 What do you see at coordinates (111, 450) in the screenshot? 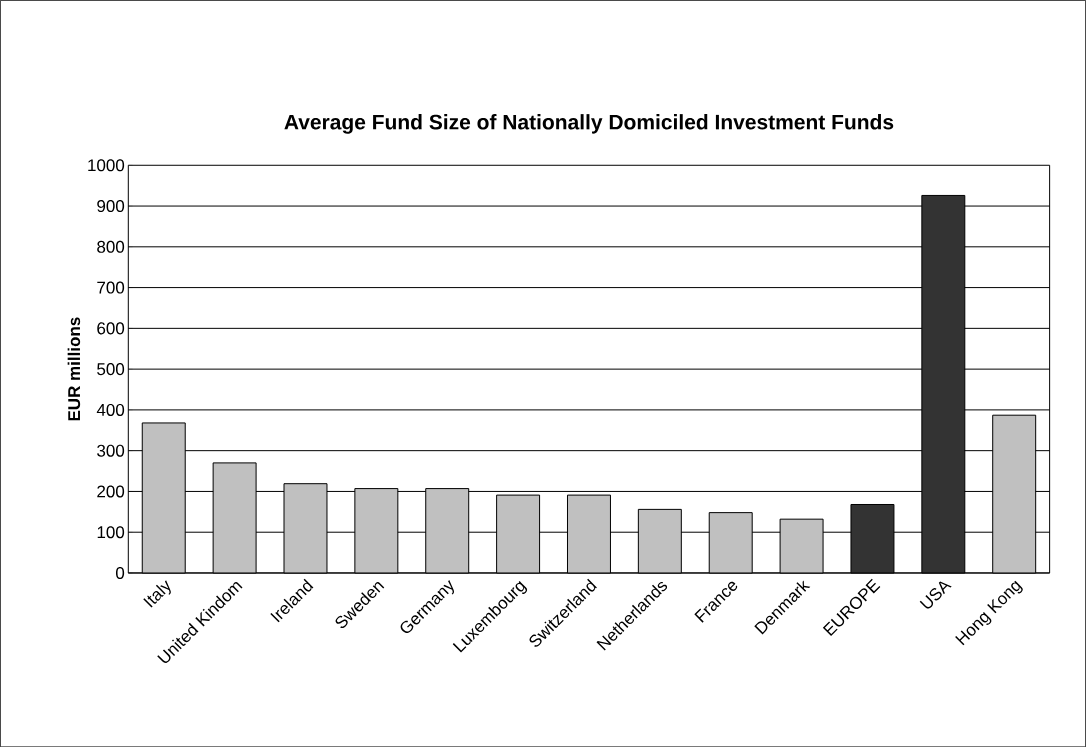
I see `y-tick-label: 300` at bounding box center [111, 450].